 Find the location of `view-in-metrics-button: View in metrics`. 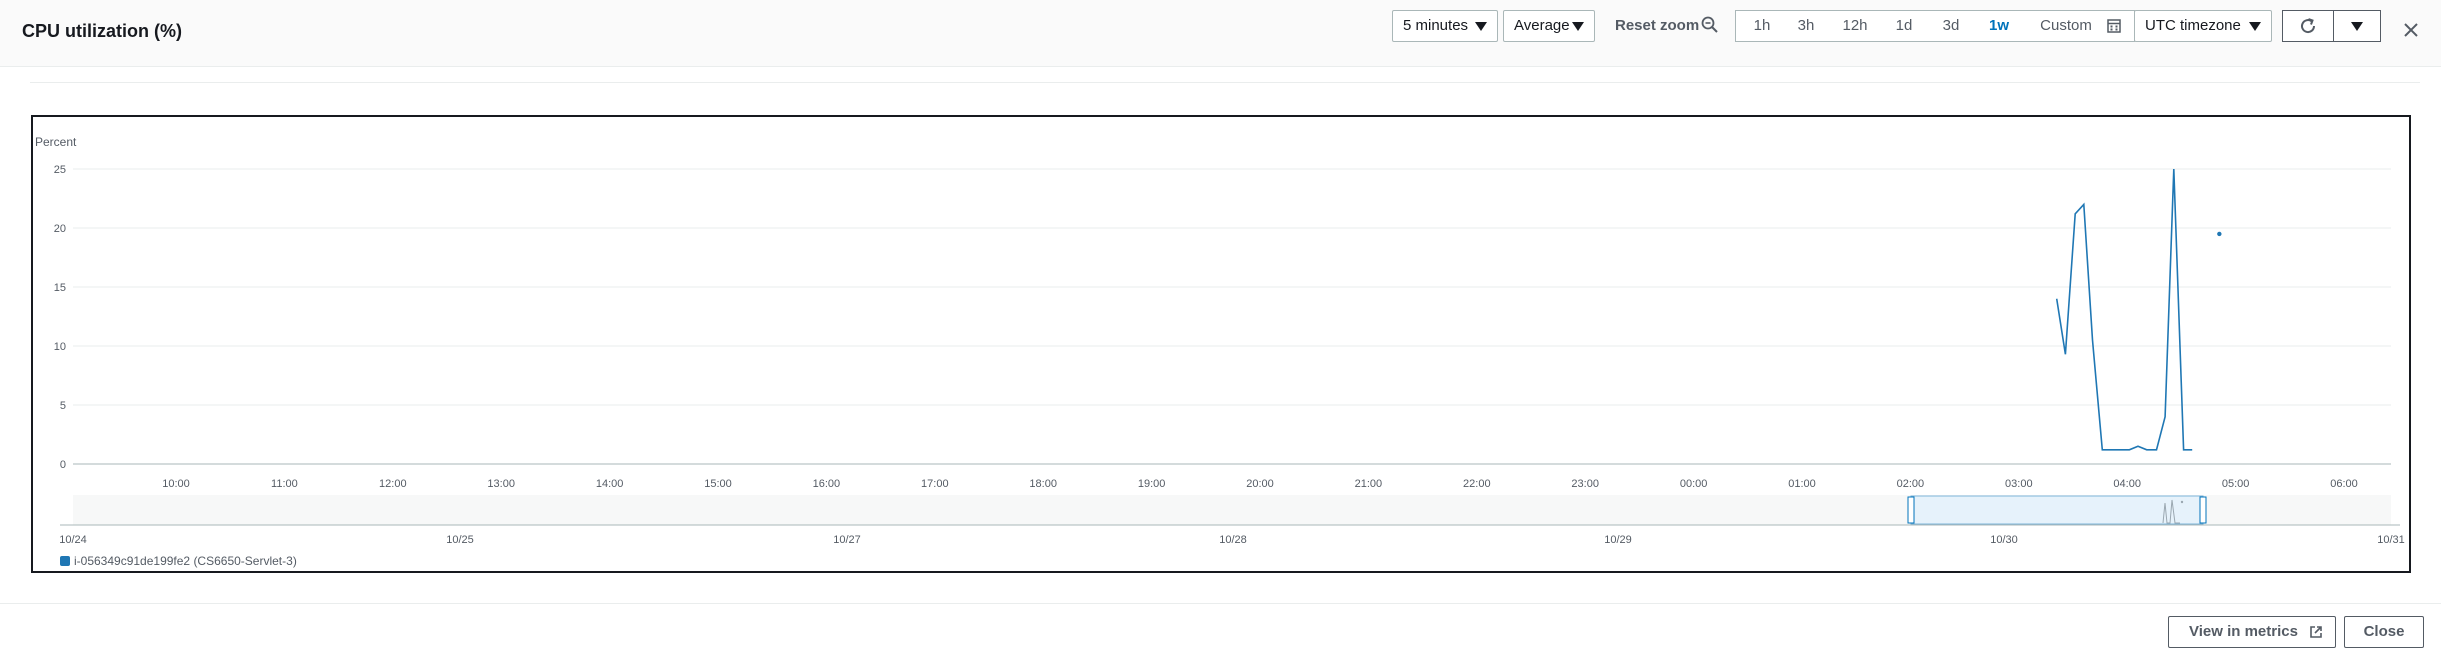

view-in-metrics-button: View in metrics is located at coordinates (2252, 632).